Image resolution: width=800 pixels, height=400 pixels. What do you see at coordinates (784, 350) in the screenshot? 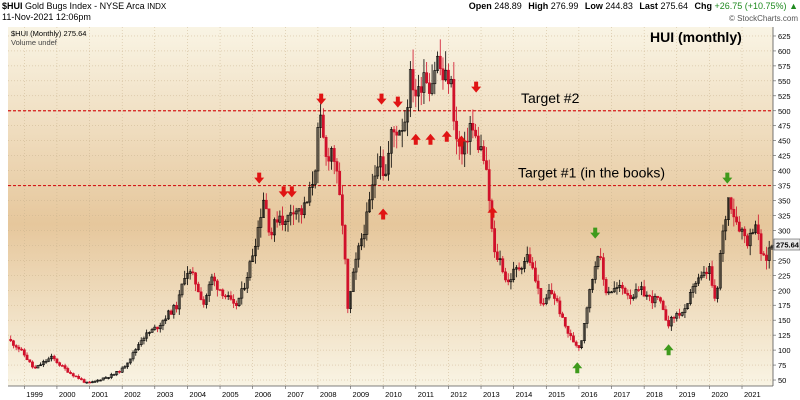
I see `y-tick-label: 100` at bounding box center [784, 350].